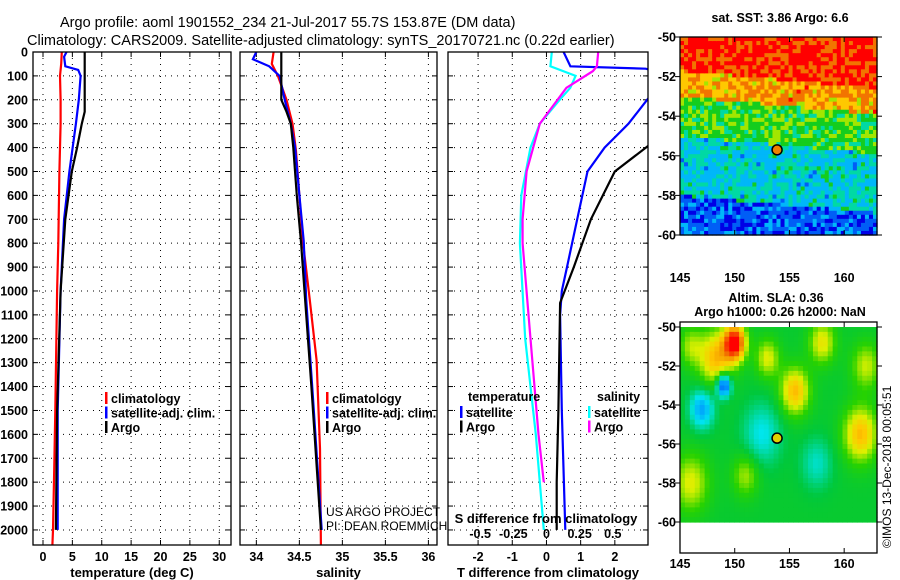  I want to click on x-tick-label: 30, so click(219, 557).